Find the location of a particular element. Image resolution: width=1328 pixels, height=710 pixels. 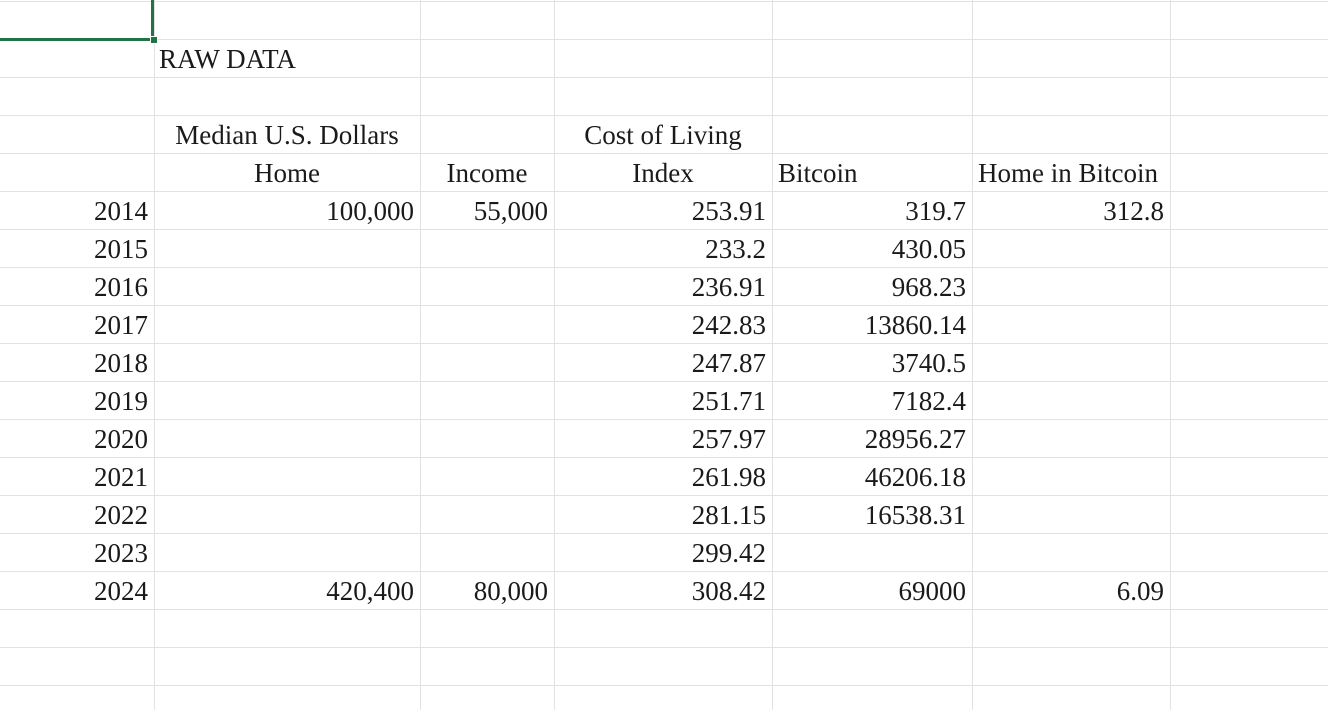

header-index: Index is located at coordinates (663, 173).